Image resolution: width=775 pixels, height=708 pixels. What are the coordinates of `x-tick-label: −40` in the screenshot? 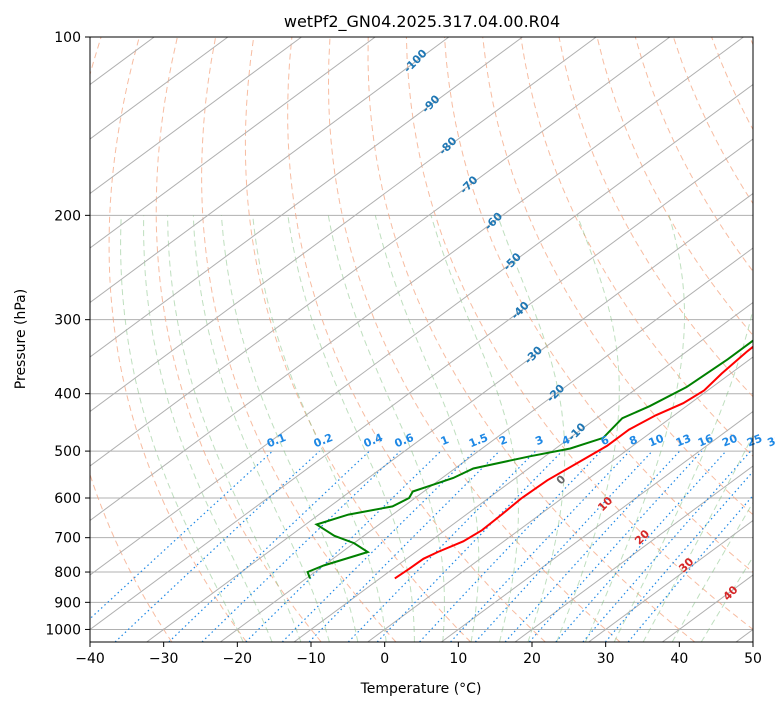 It's located at (90, 659).